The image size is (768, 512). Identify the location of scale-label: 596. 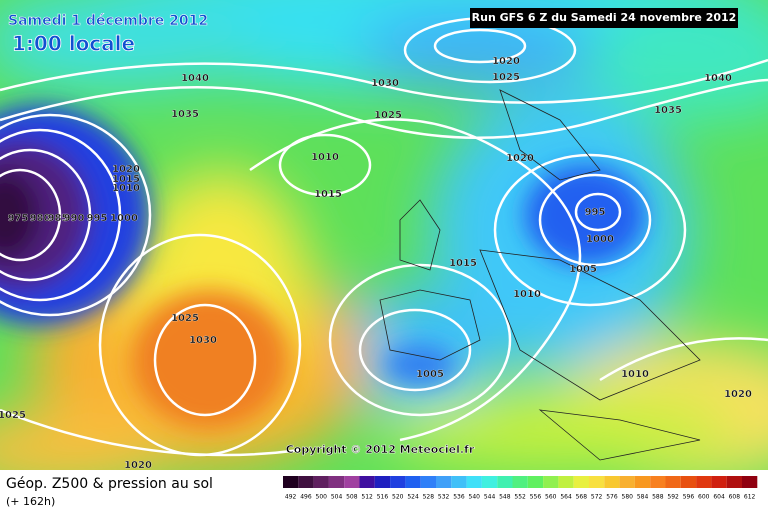
(689, 497).